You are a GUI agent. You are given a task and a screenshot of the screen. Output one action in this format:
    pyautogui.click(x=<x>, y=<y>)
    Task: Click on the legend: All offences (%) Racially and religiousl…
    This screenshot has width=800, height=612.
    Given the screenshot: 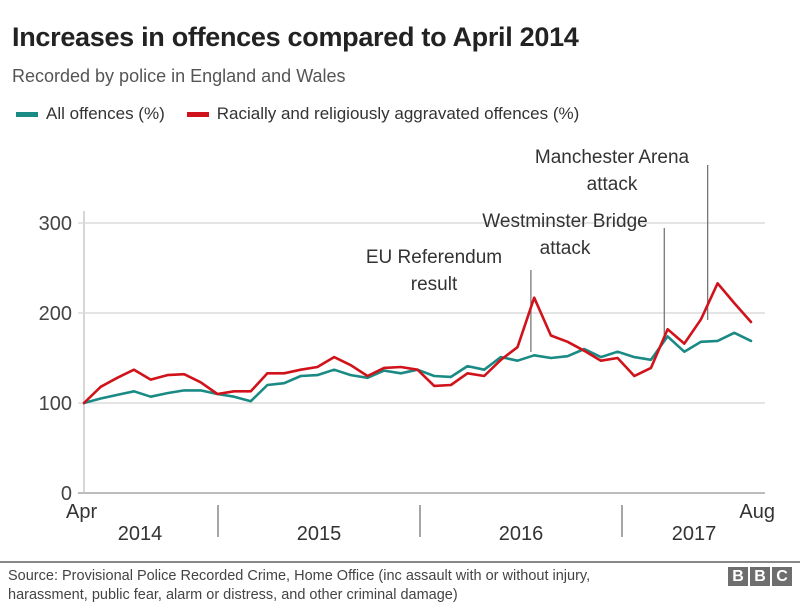 What is the action you would take?
    pyautogui.click(x=308, y=114)
    